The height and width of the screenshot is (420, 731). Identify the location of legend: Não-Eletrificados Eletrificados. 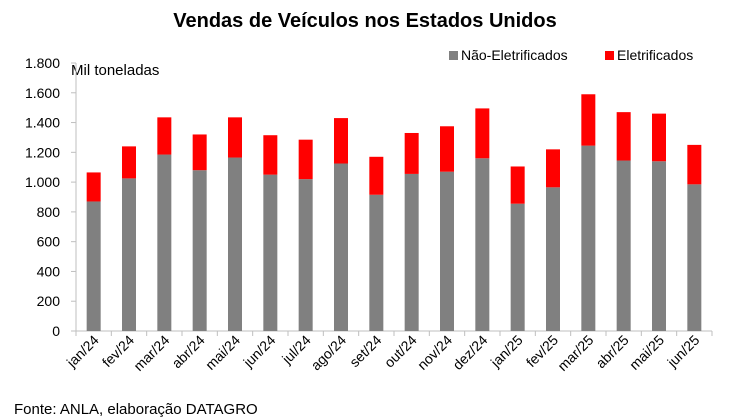
(571, 55).